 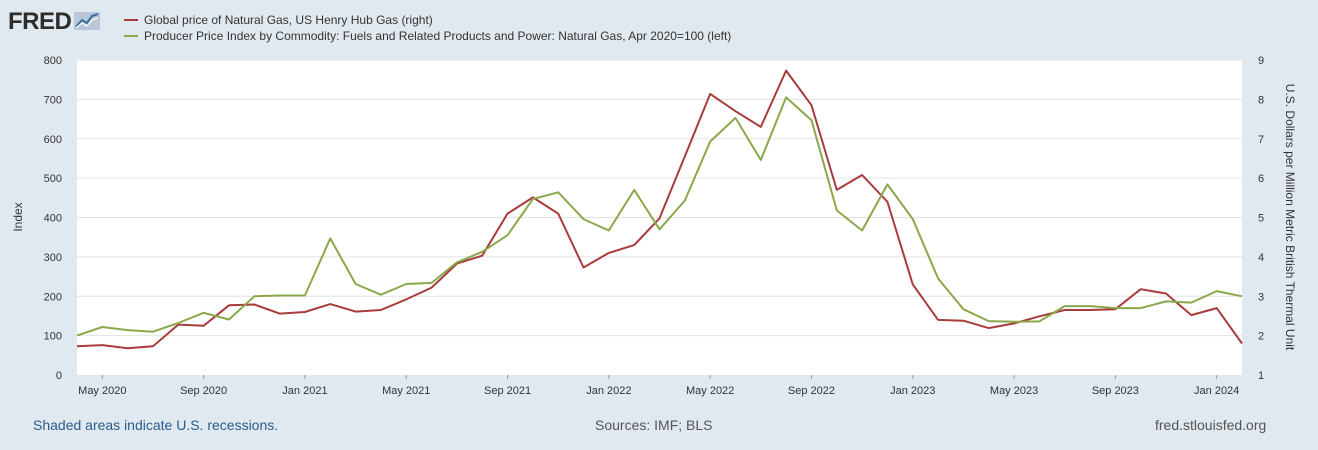 I want to click on y-left-tick-label: 300, so click(x=53, y=258).